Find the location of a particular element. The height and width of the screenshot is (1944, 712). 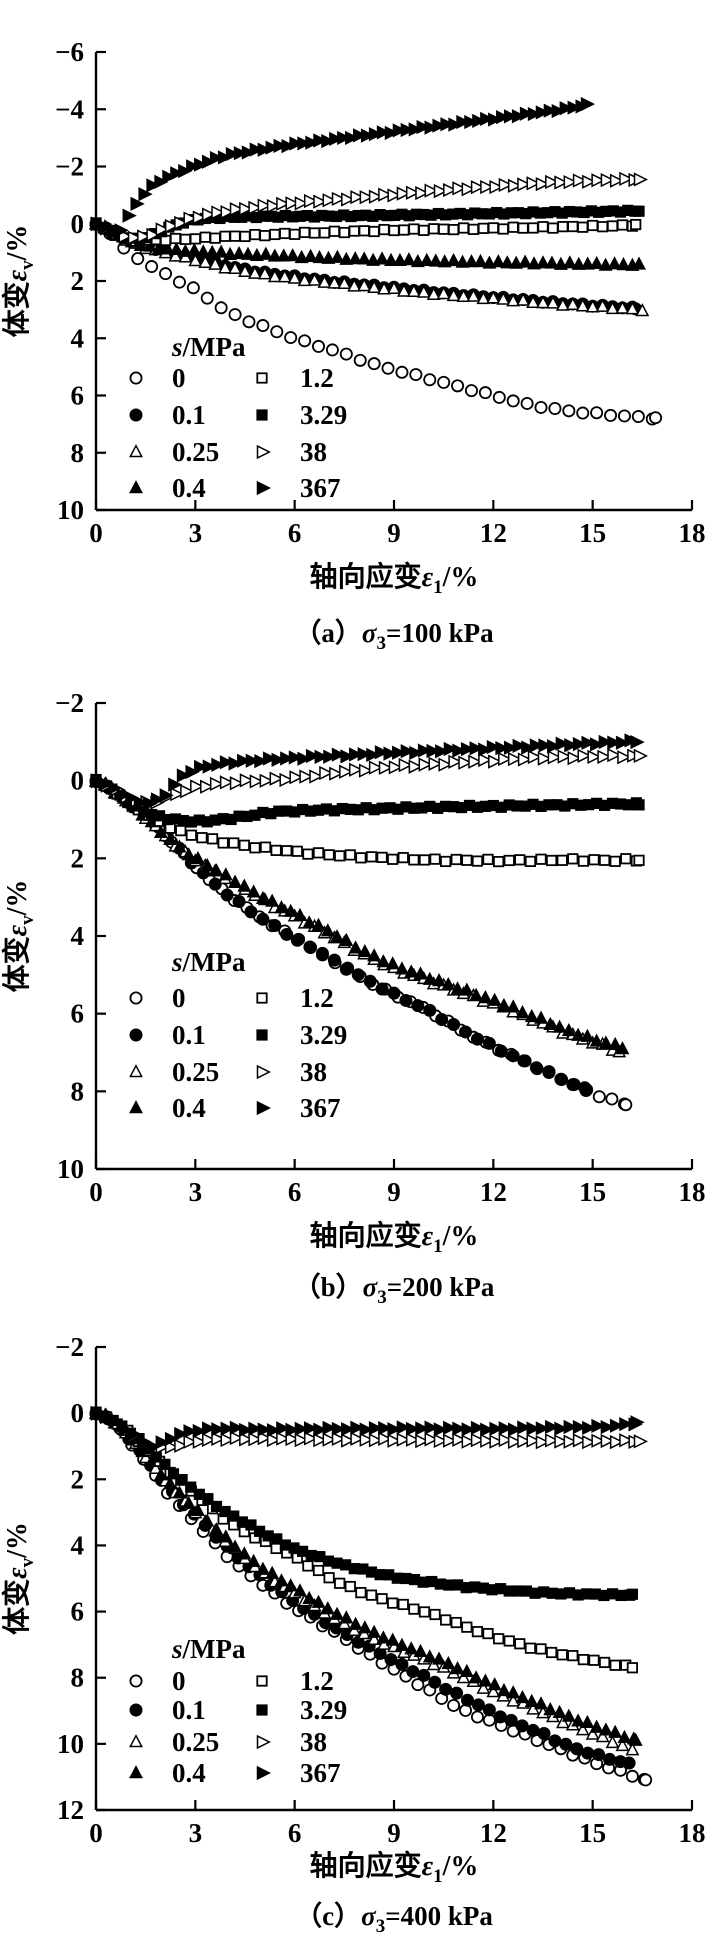

y-tick-labels: −6 −4 −2 0 2 4 6 8 10 is located at coordinates (69, 281).